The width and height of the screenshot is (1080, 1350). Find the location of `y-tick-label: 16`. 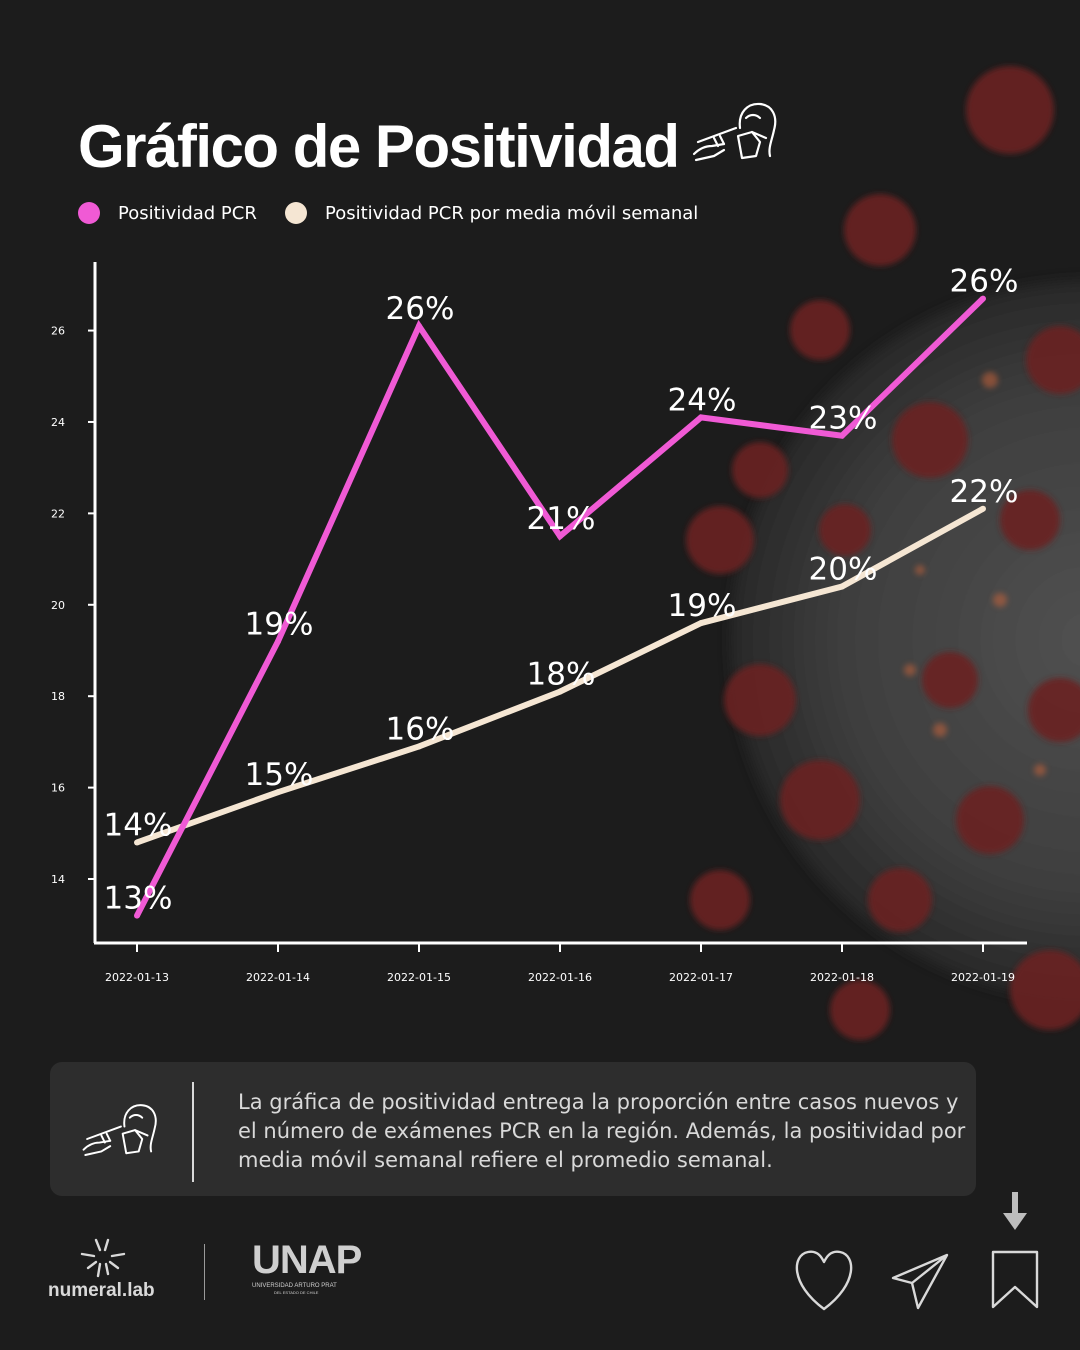

y-tick-label: 16 is located at coordinates (58, 788).